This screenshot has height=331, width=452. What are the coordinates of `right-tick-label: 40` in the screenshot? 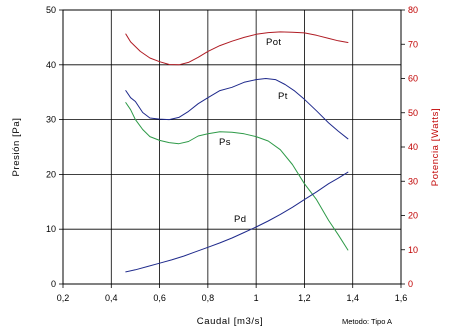 It's located at (413, 147).